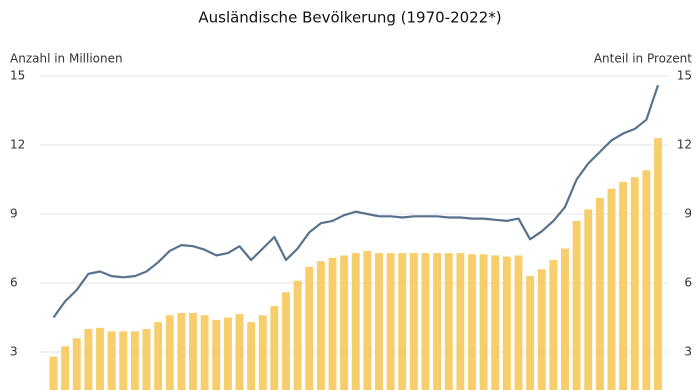  I want to click on y2-tick-label: 6, so click(688, 283).